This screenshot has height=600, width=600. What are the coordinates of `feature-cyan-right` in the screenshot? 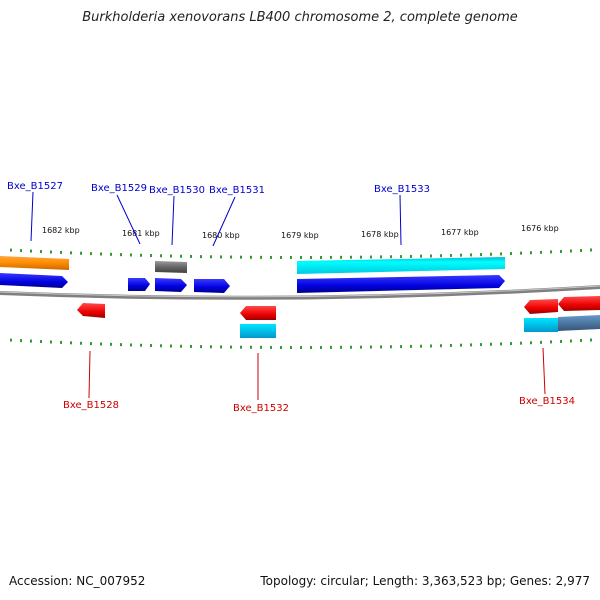 It's located at (541, 325).